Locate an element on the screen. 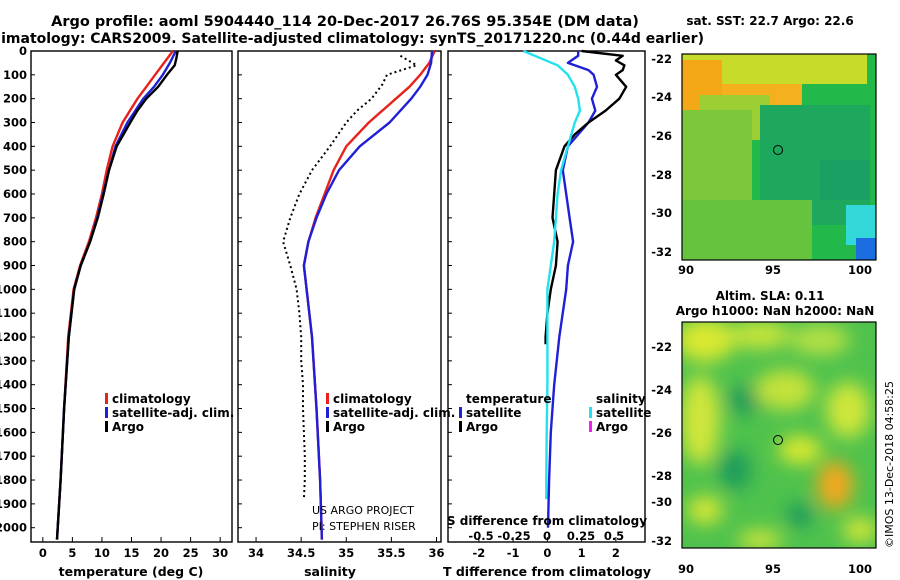 Image resolution: width=900 pixels, height=580 pixels. sla-map-frame is located at coordinates (779, 435).